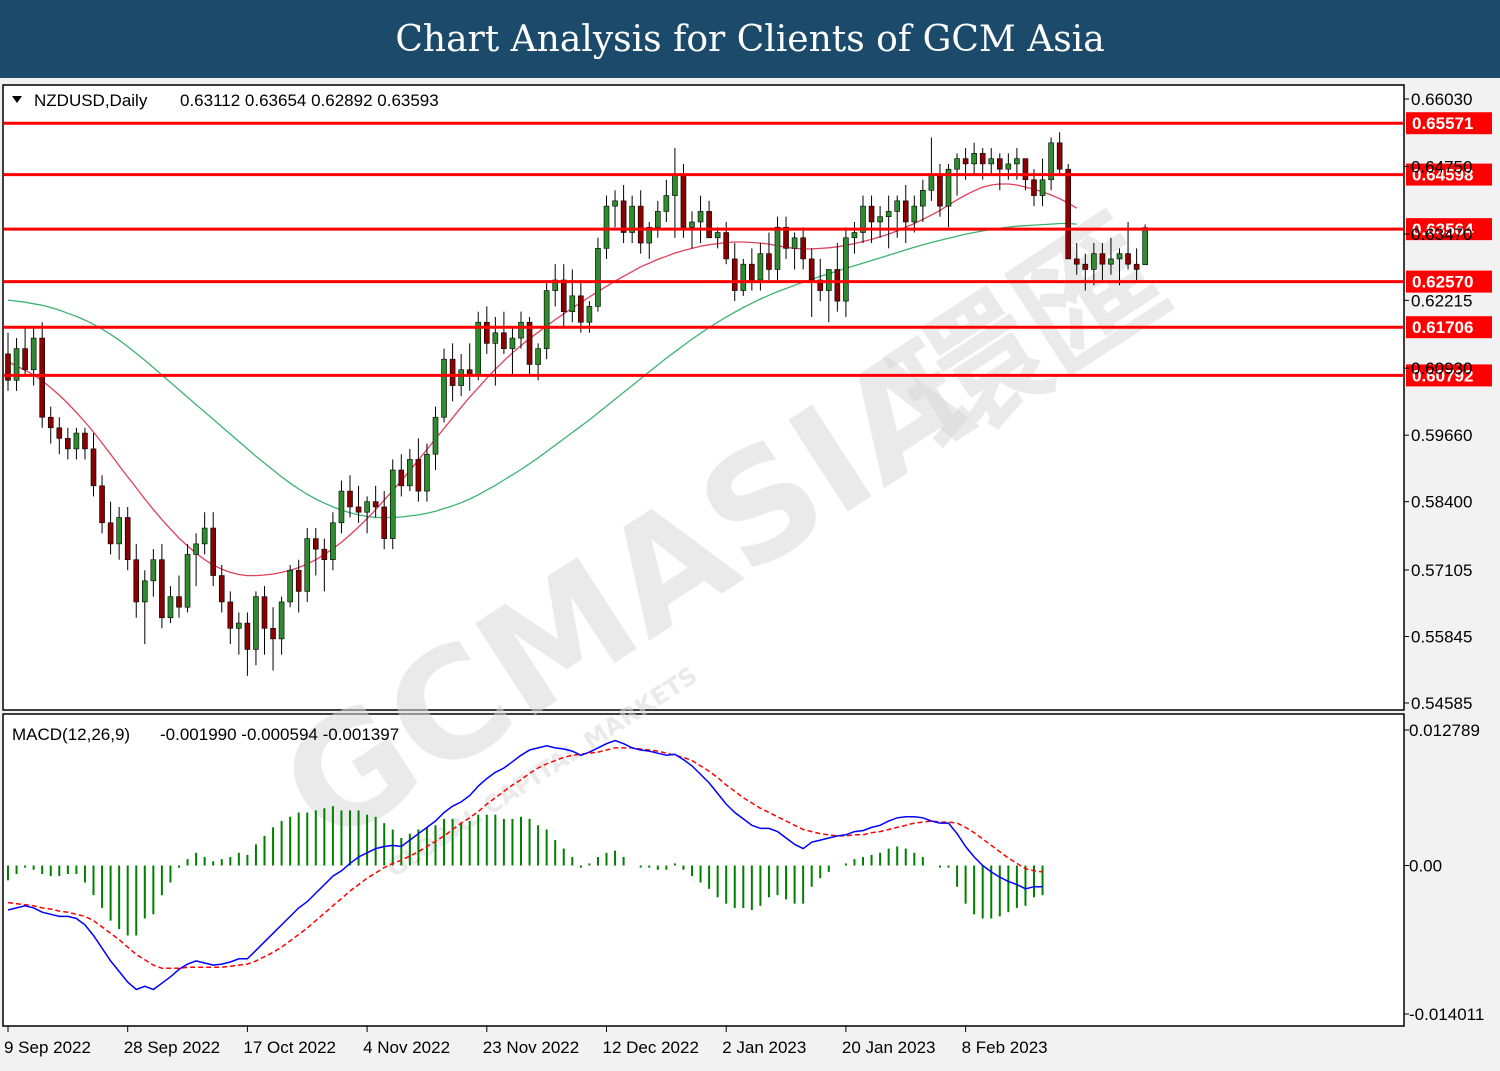  I want to click on level-label: 0.64598, so click(1442, 175).